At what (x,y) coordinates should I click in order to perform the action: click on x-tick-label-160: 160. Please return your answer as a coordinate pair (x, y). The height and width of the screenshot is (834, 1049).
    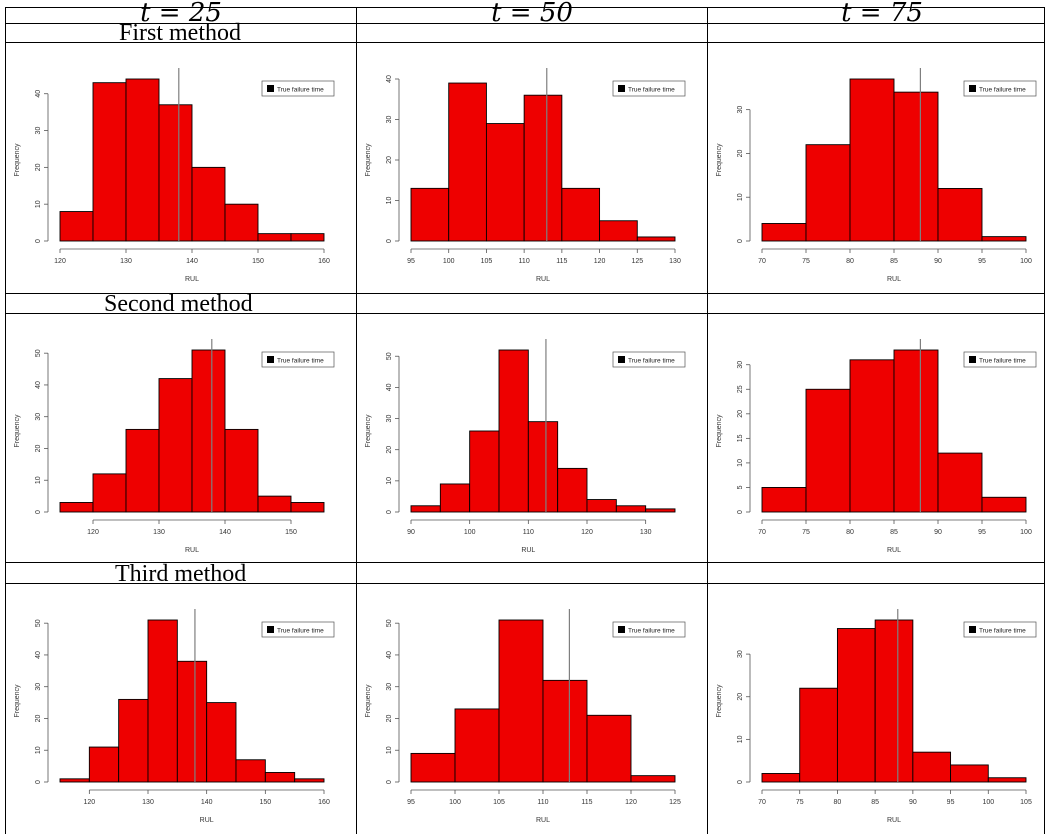
    Looking at the image, I should click on (324, 802).